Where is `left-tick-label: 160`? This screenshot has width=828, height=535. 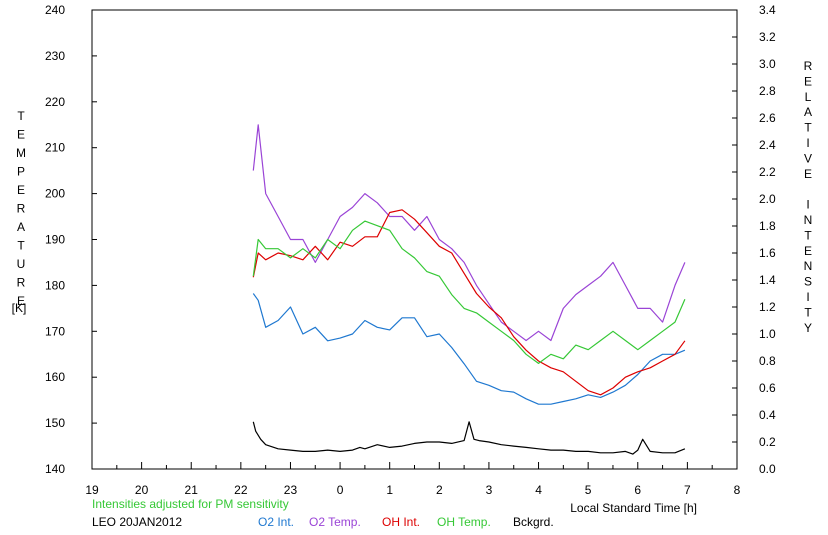
left-tick-label: 160 is located at coordinates (55, 377).